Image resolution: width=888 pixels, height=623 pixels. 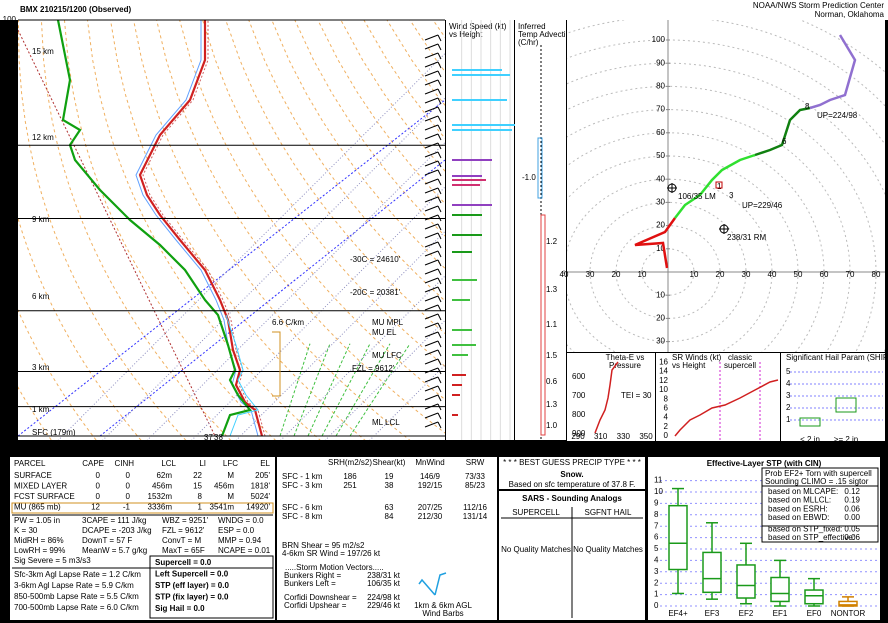 I want to click on stp-tick-label: 2, so click(x=656, y=582).